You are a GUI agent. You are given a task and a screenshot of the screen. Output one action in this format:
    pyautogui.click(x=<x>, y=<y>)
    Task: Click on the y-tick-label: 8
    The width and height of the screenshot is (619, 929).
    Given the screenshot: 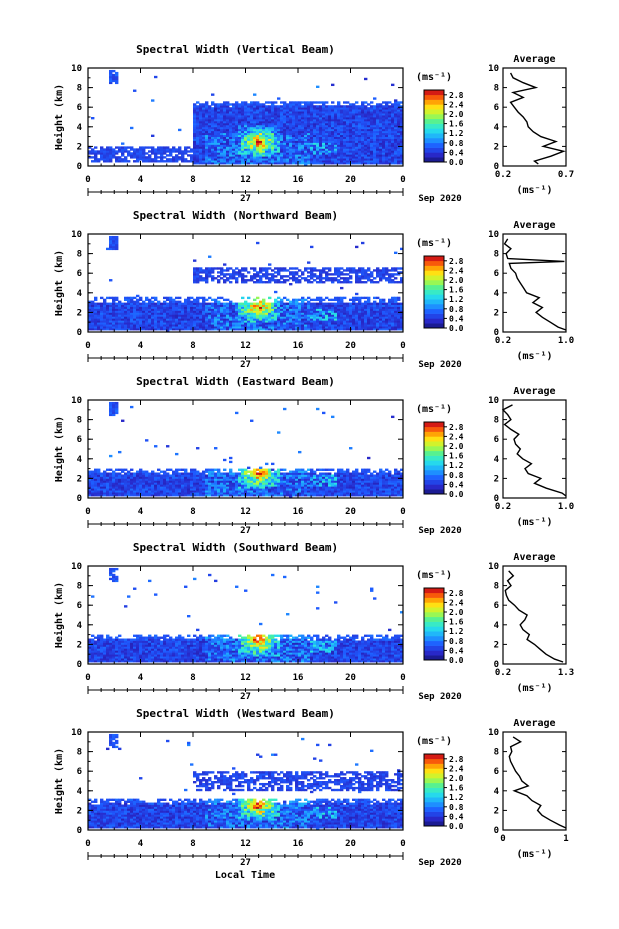 What is the action you would take?
    pyautogui.click(x=79, y=89)
    